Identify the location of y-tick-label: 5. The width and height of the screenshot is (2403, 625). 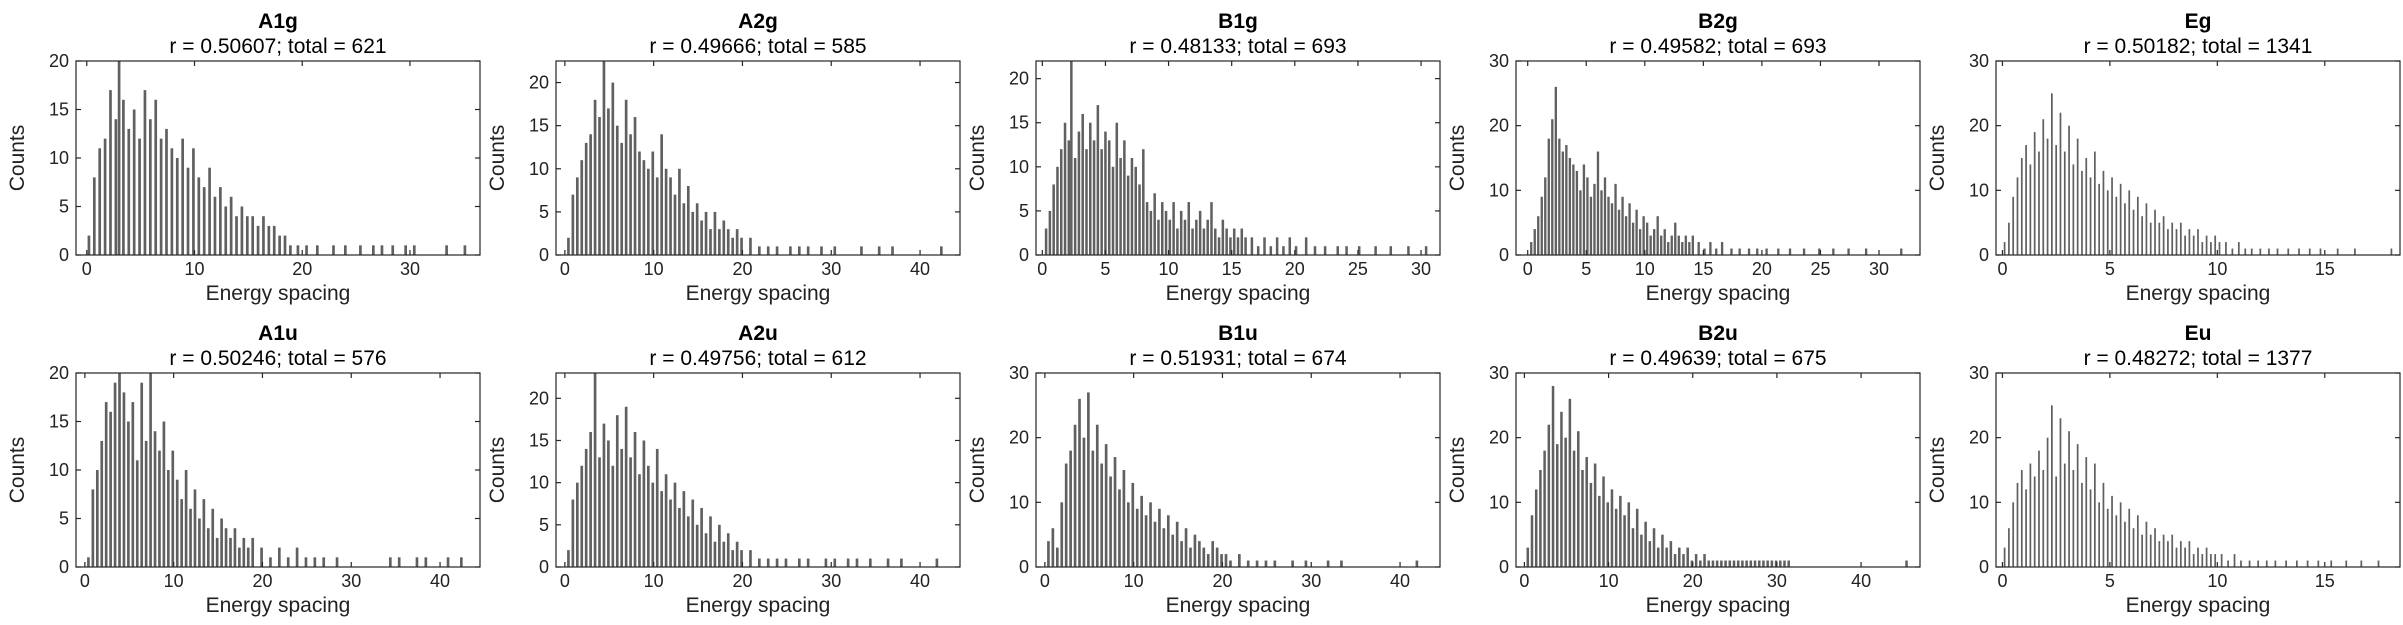
(64, 519).